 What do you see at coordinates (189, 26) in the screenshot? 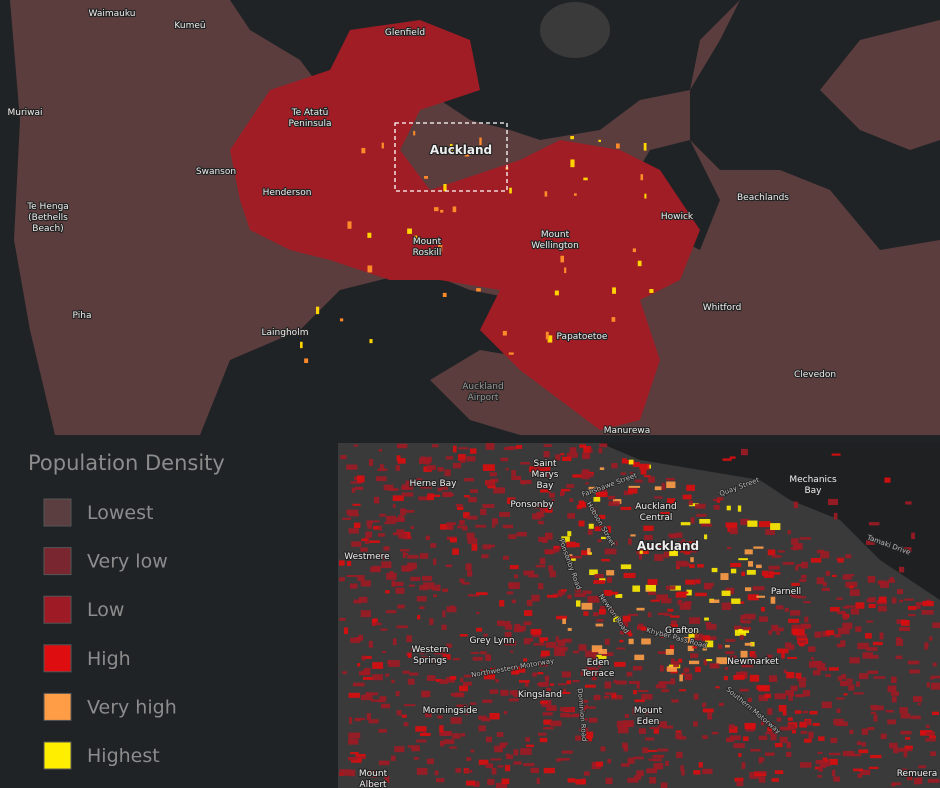
I see `label-line: Kumeū` at bounding box center [189, 26].